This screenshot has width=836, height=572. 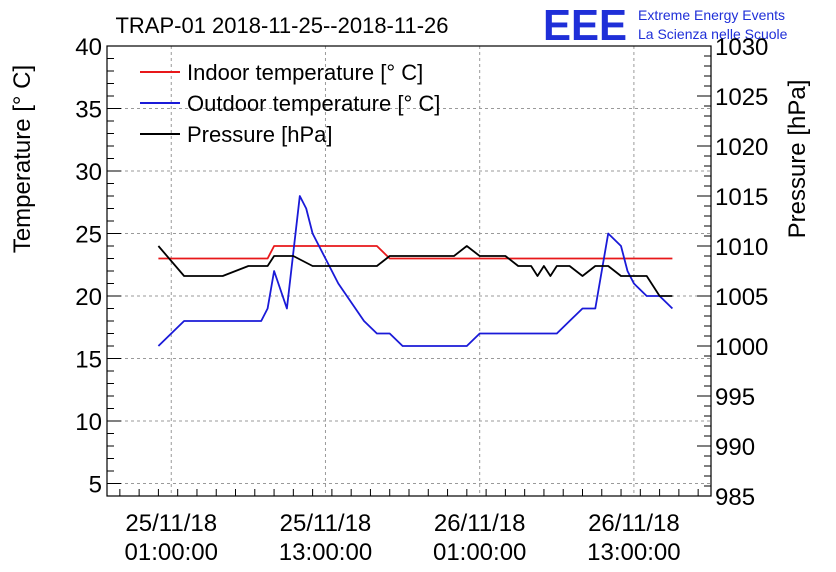 What do you see at coordinates (713, 34) in the screenshot?
I see `logo-line2: La Scienza nelle Scuole` at bounding box center [713, 34].